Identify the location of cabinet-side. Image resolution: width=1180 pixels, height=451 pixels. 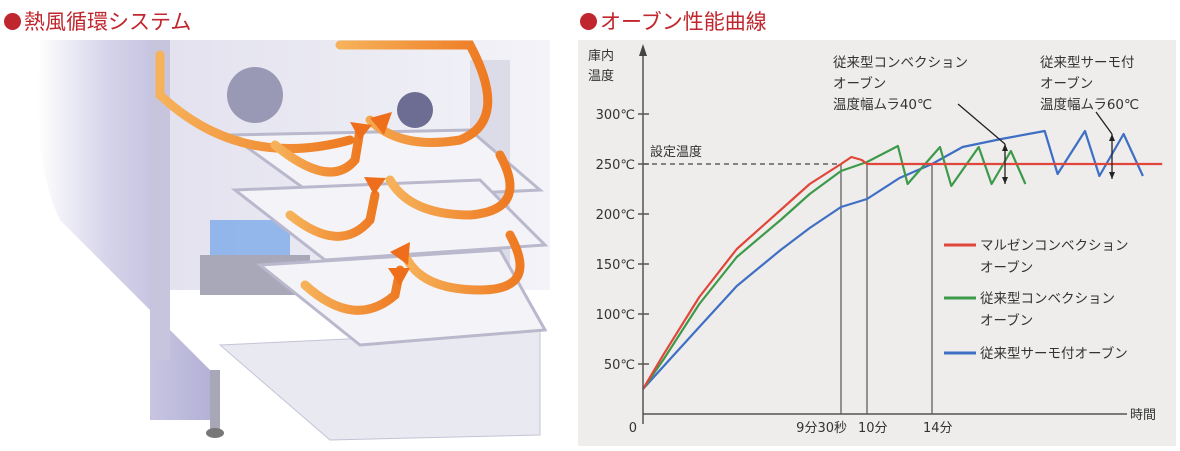
(123, 230).